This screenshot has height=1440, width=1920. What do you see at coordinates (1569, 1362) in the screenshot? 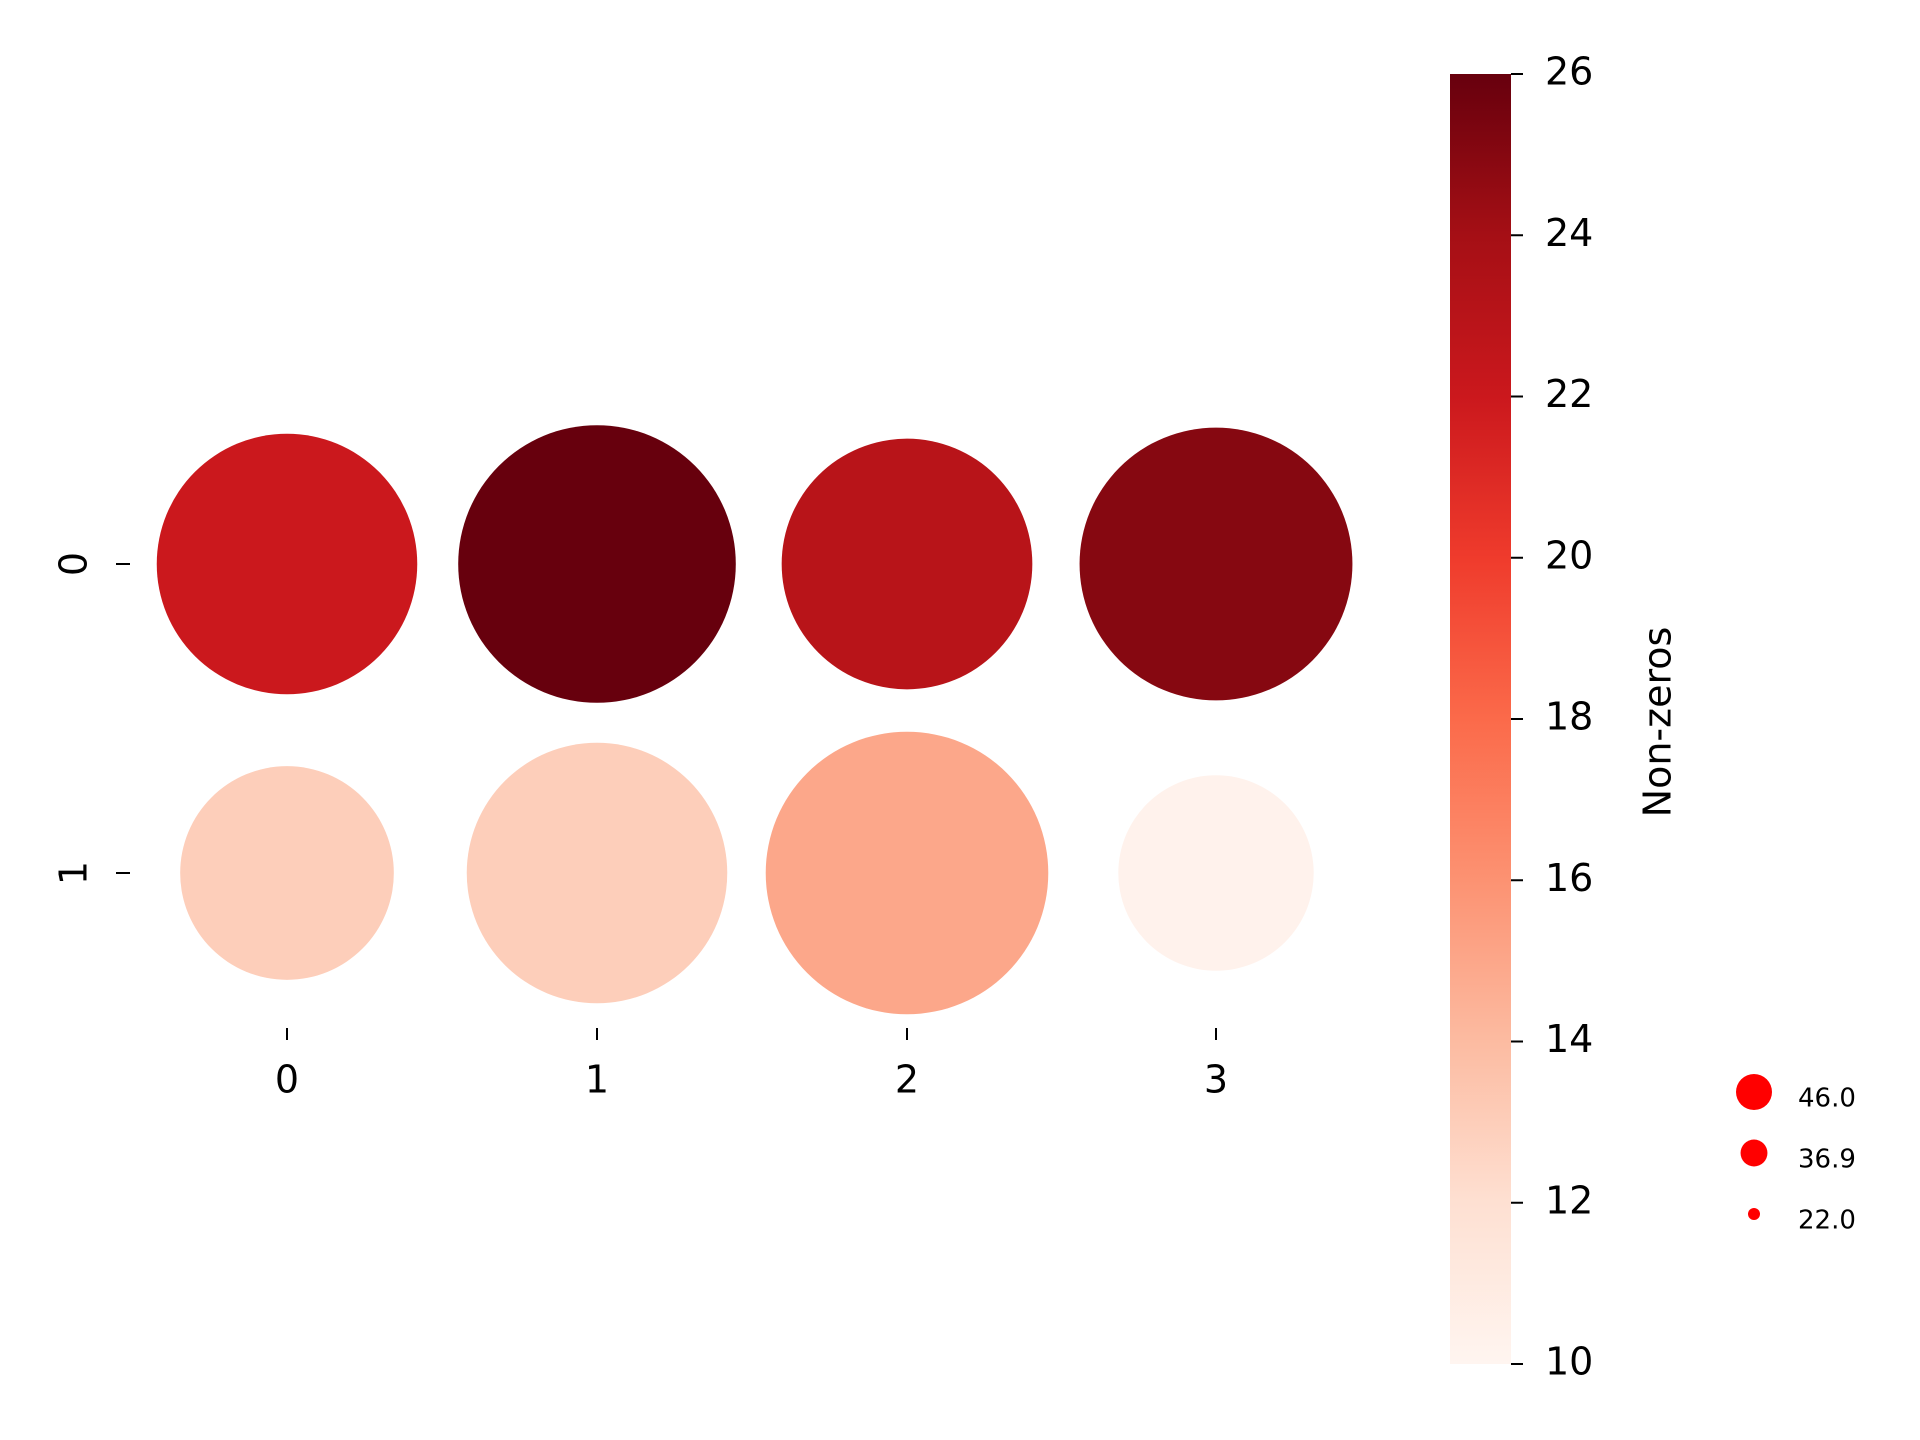
I see `colorbar-tick-label: 10` at bounding box center [1569, 1362].